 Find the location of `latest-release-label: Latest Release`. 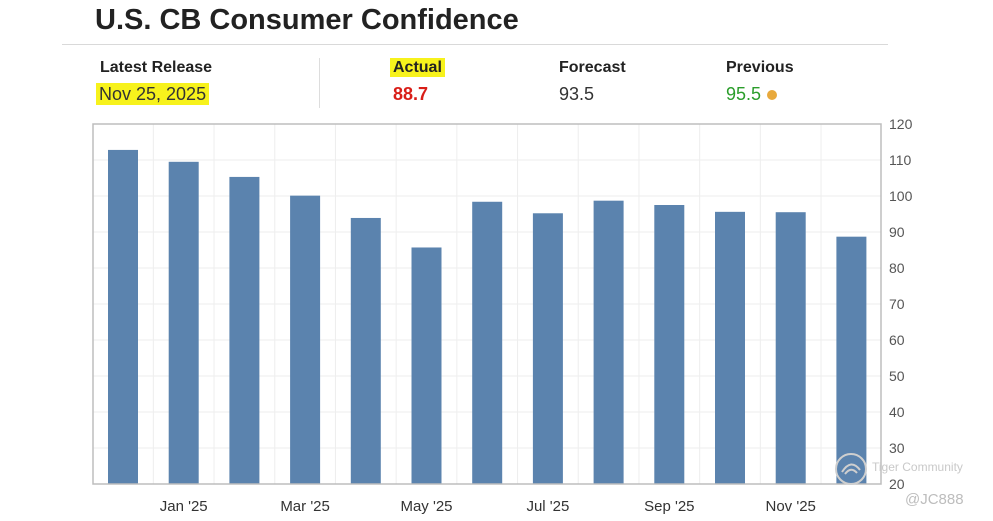

latest-release-label: Latest Release is located at coordinates (156, 67).